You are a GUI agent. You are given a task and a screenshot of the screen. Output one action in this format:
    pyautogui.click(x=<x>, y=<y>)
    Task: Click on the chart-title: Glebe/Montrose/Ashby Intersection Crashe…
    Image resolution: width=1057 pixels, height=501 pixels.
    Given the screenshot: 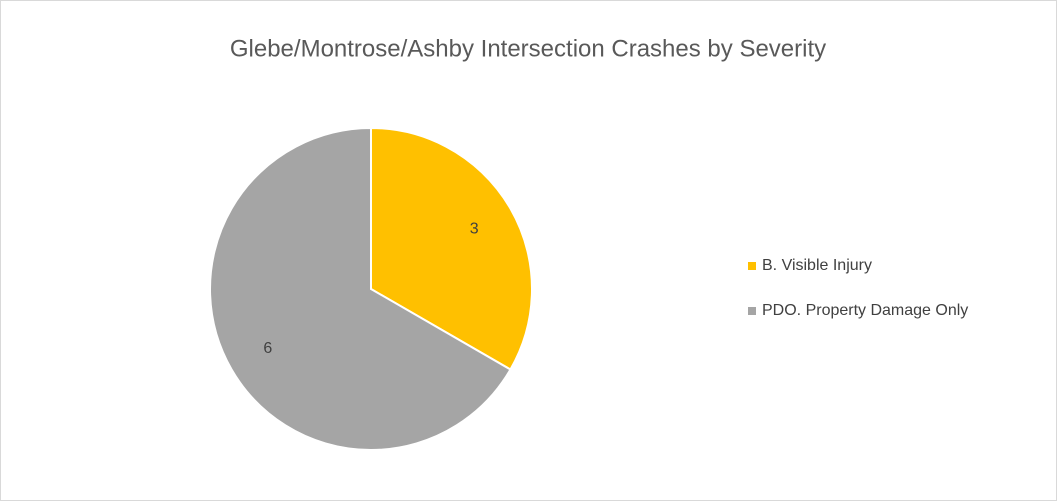 What is the action you would take?
    pyautogui.click(x=528, y=48)
    